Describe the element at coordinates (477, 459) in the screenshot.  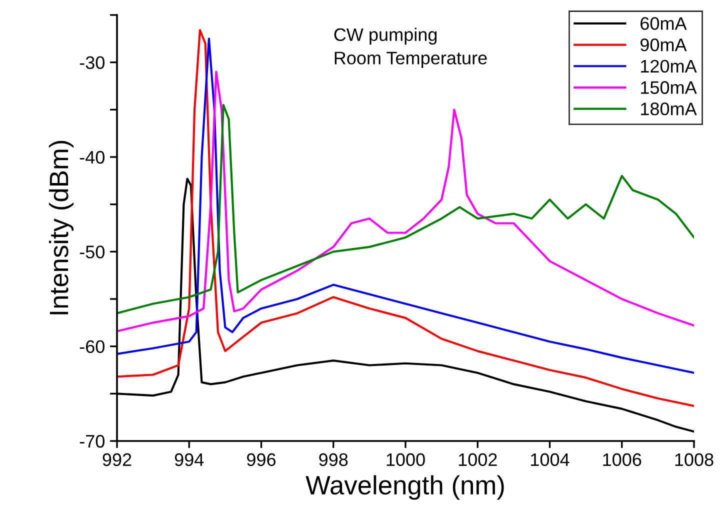
I see `x-tick-label: 1002` at that location.